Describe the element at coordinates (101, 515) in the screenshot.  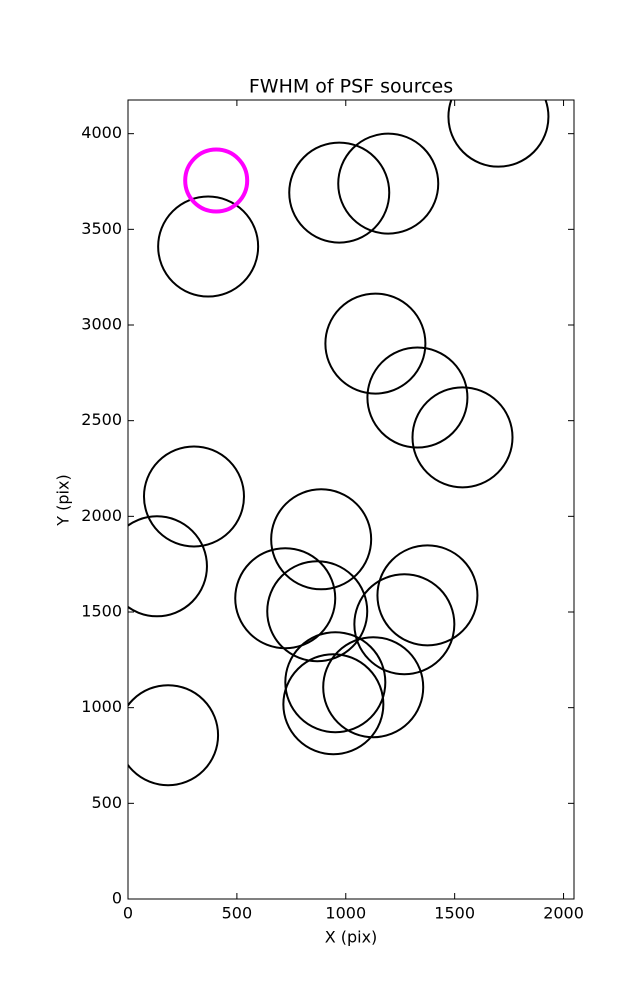
I see `y-tick-label: 2000` at that location.